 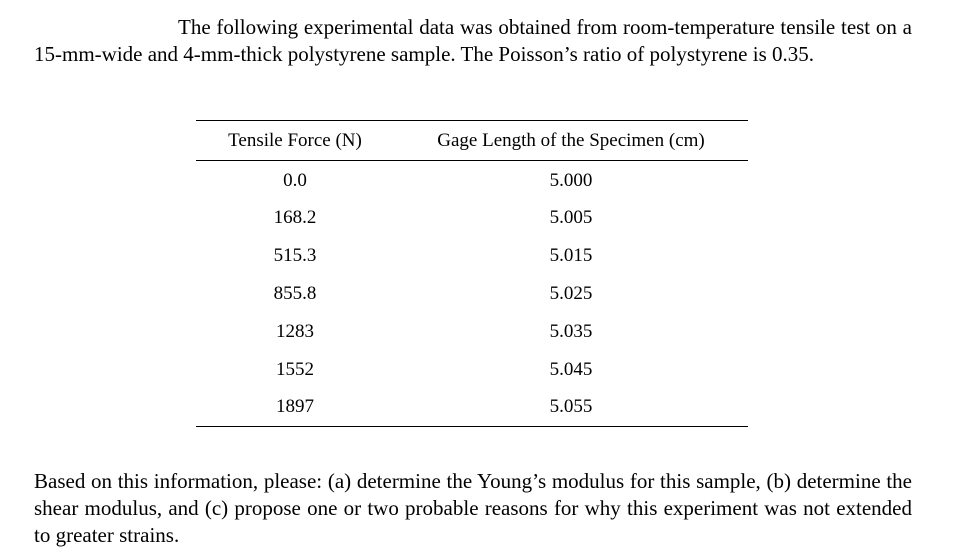 What do you see at coordinates (295, 331) in the screenshot?
I see `cell-force: 1283` at bounding box center [295, 331].